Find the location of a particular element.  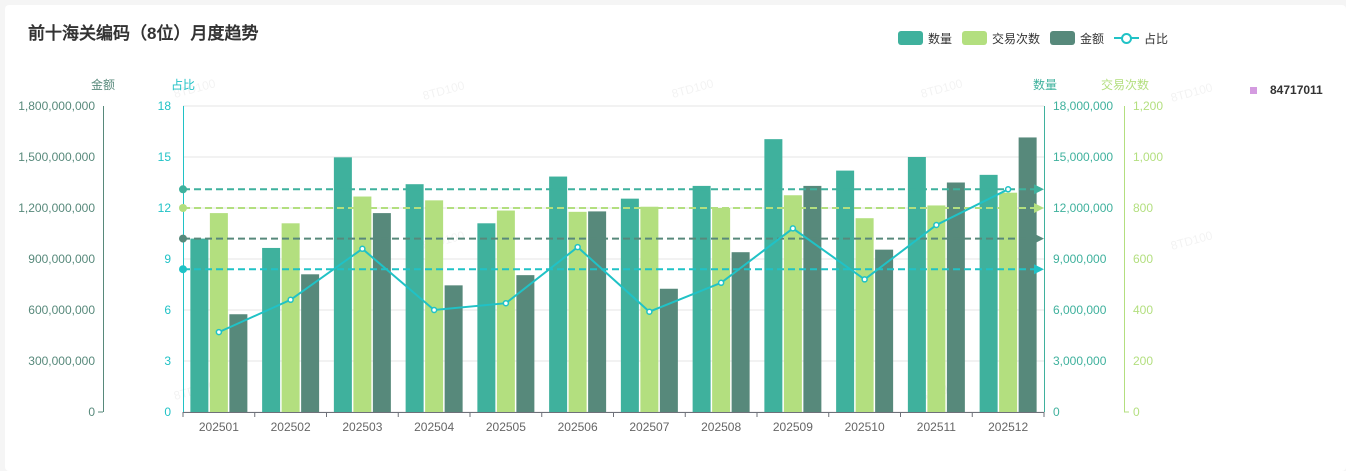

legend-label-ratio: 占比 is located at coordinates (1156, 38).